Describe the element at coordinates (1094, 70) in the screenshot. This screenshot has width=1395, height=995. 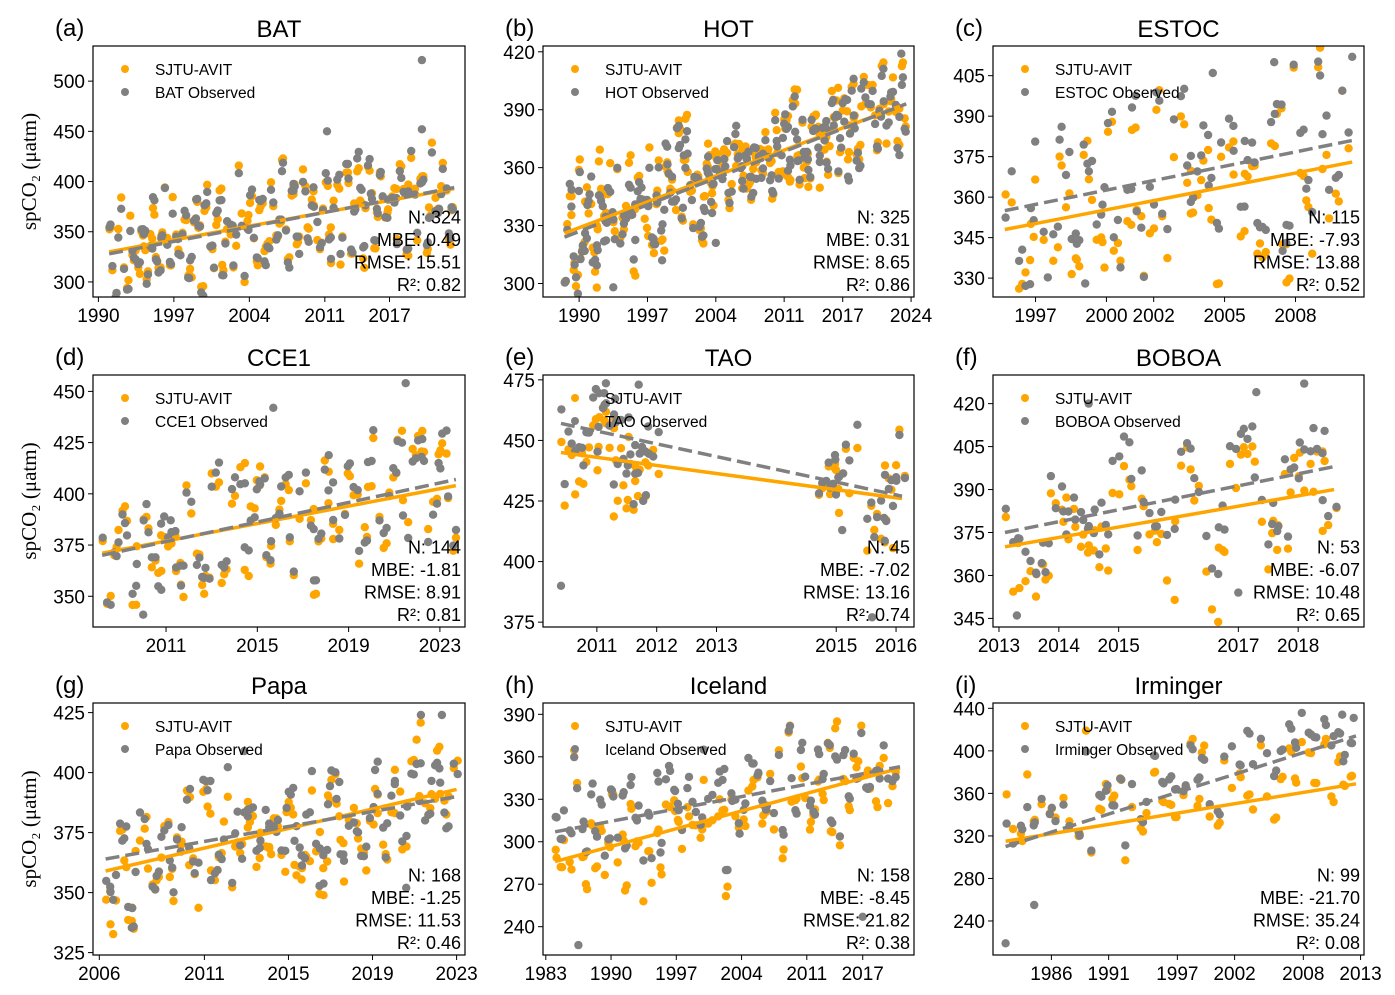
I see `legend-label-model: SJTU-AVIT` at that location.